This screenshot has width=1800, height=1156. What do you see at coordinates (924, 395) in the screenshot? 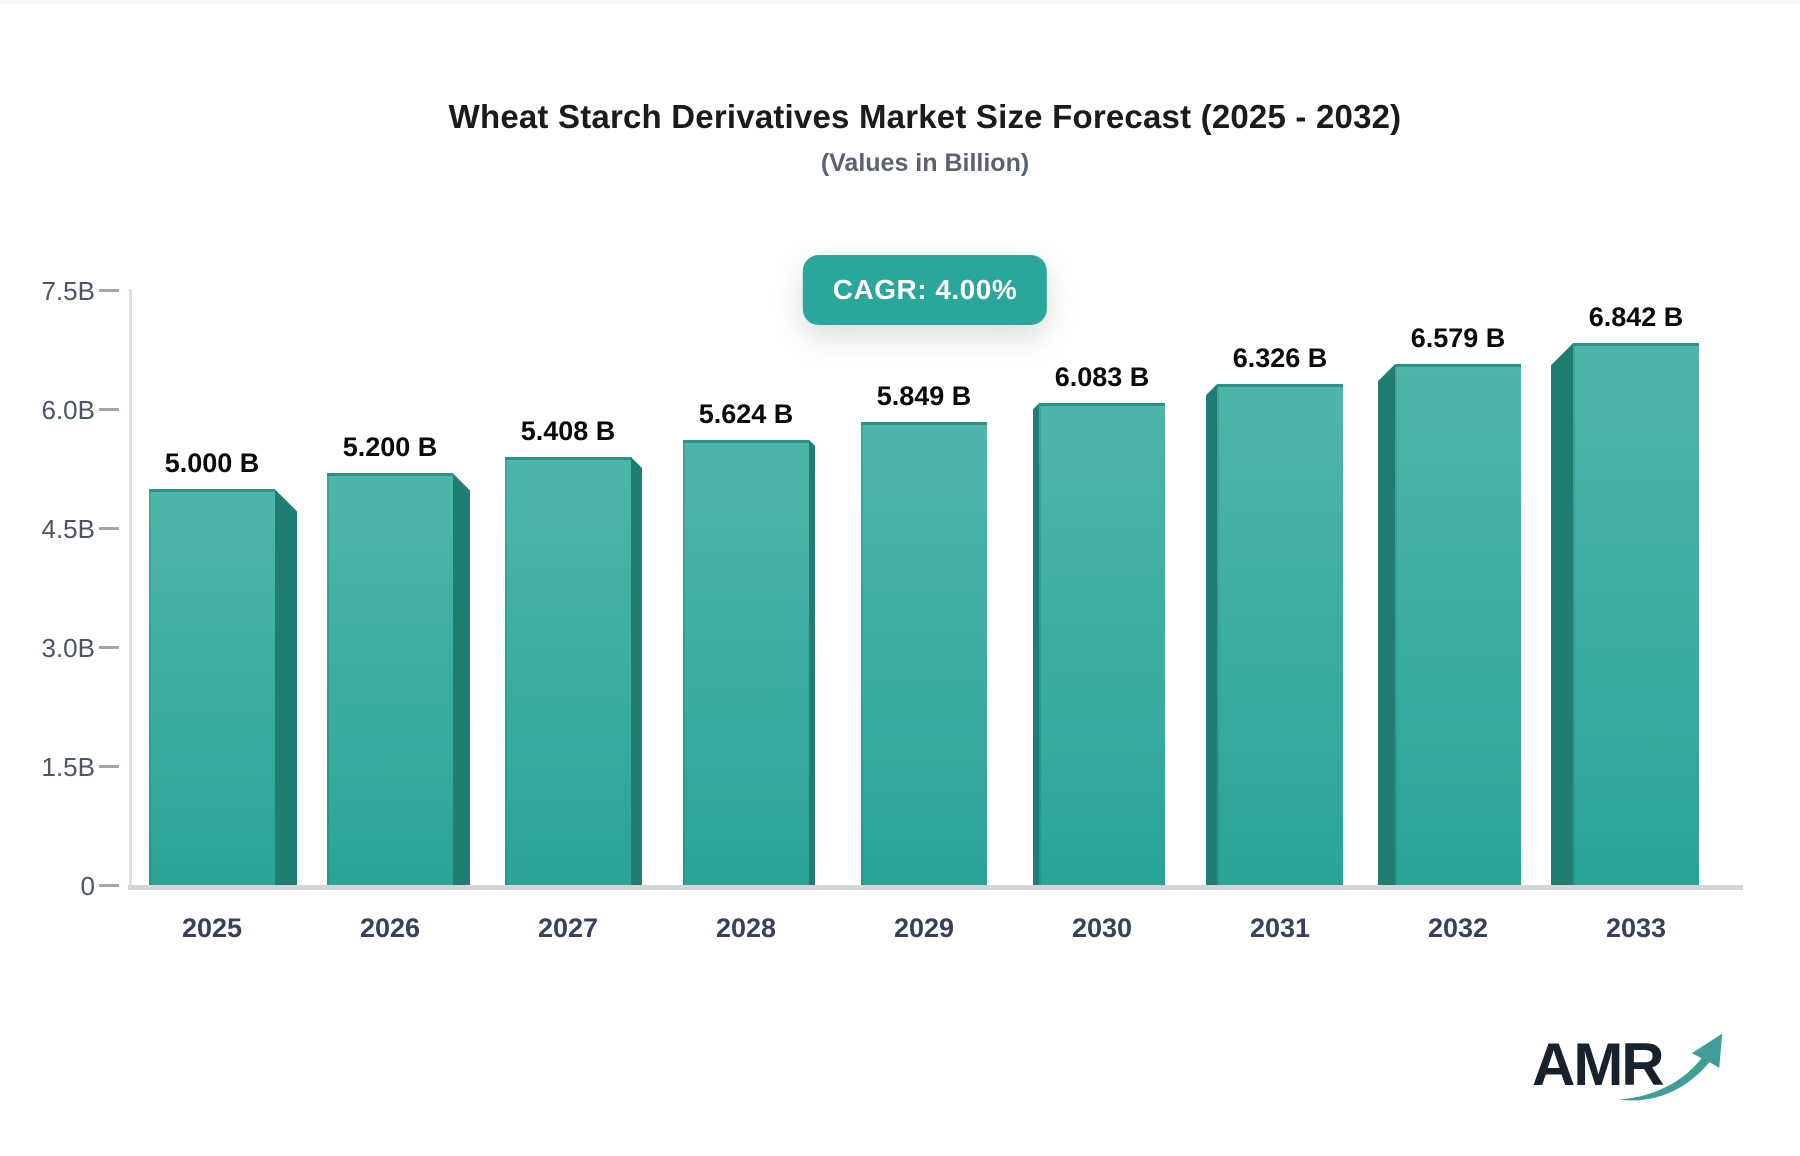
I see `bar-value-label: 5.849 B` at bounding box center [924, 395].